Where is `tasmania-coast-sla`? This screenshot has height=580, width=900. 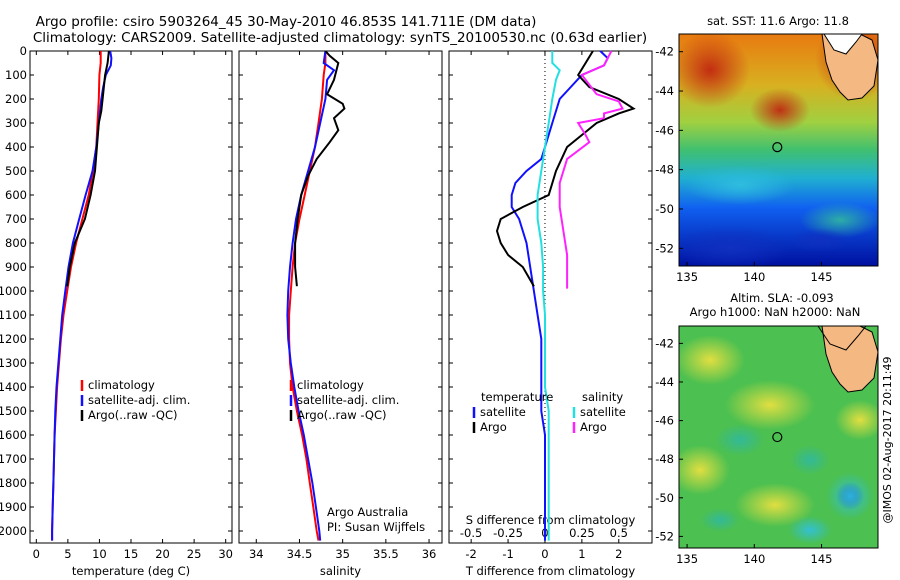
tasmania-coast-sla is located at coordinates (849, 359).